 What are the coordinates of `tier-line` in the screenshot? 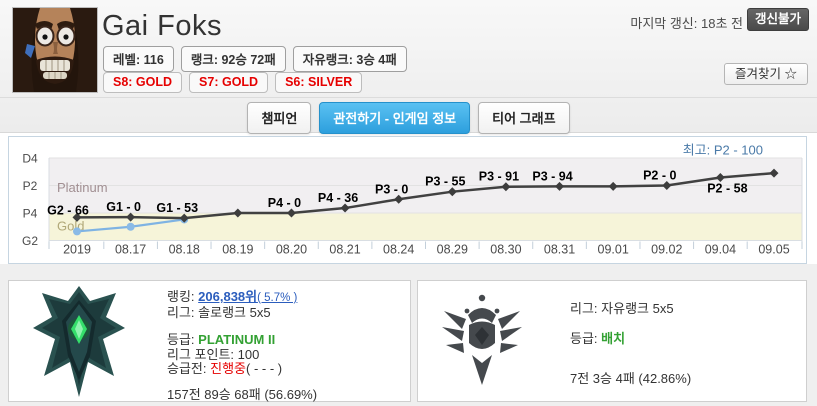 It's located at (425, 195).